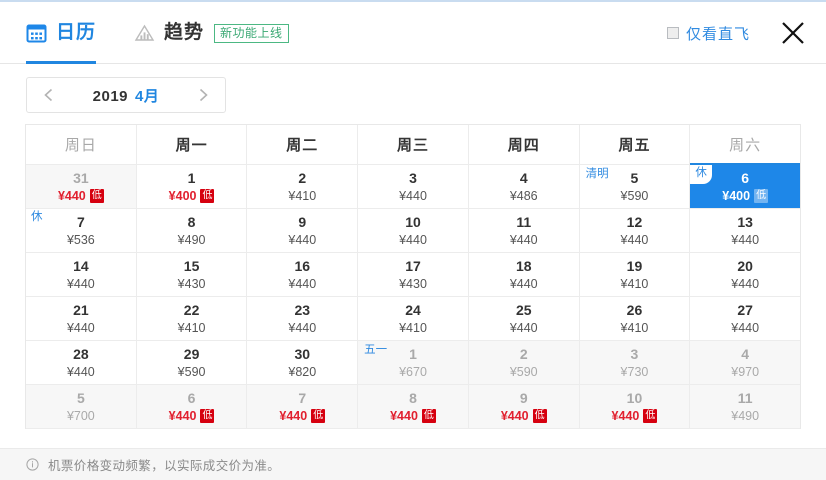 The height and width of the screenshot is (480, 826). Describe the element at coordinates (211, 33) in the screenshot. I see `tab-trend: 趋势 新功能上线` at that location.